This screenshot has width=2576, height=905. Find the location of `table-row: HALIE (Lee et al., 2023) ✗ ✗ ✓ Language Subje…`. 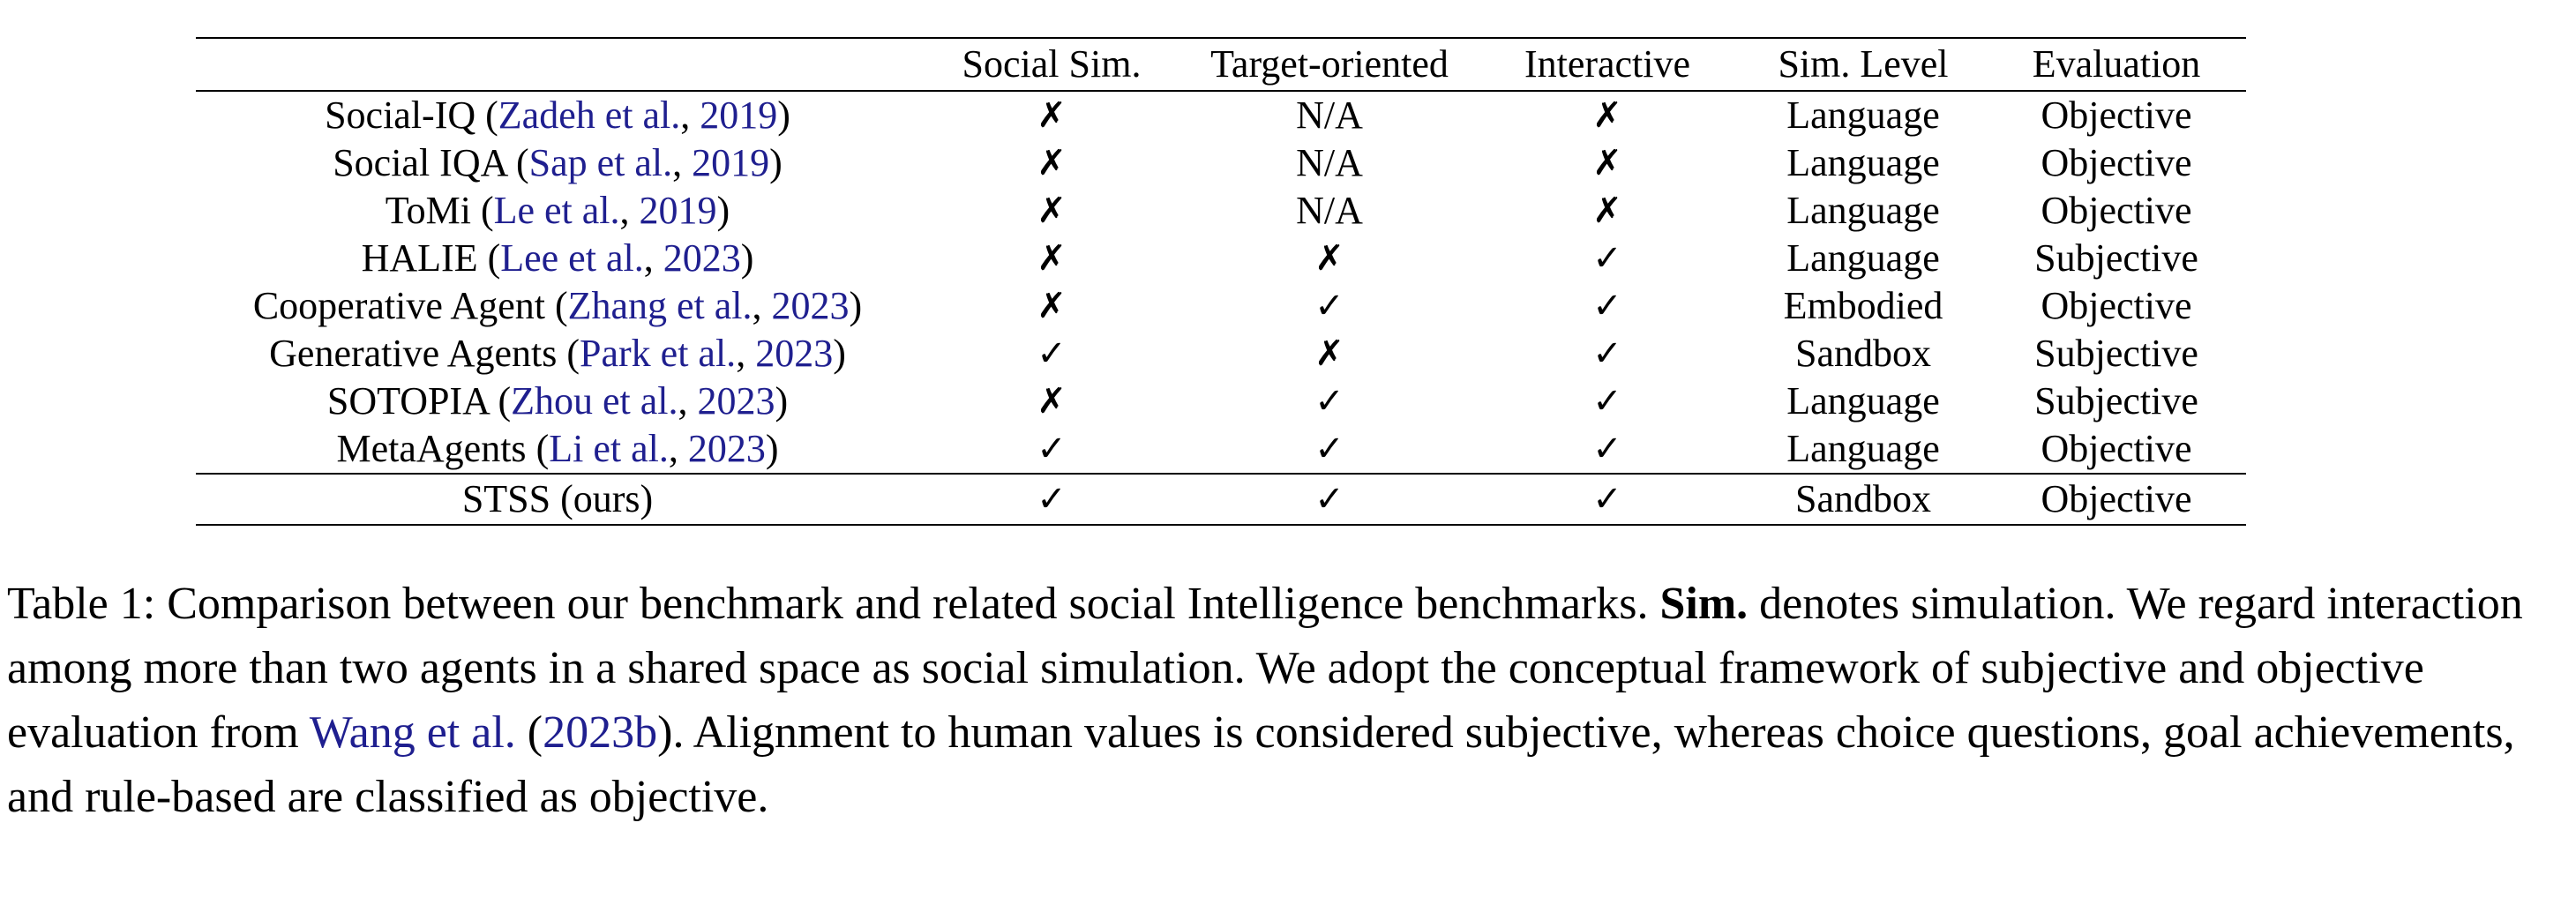

table-row: HALIE (Lee et al., 2023) ✗ ✗ ✓ Language Subje… is located at coordinates (1221, 258).